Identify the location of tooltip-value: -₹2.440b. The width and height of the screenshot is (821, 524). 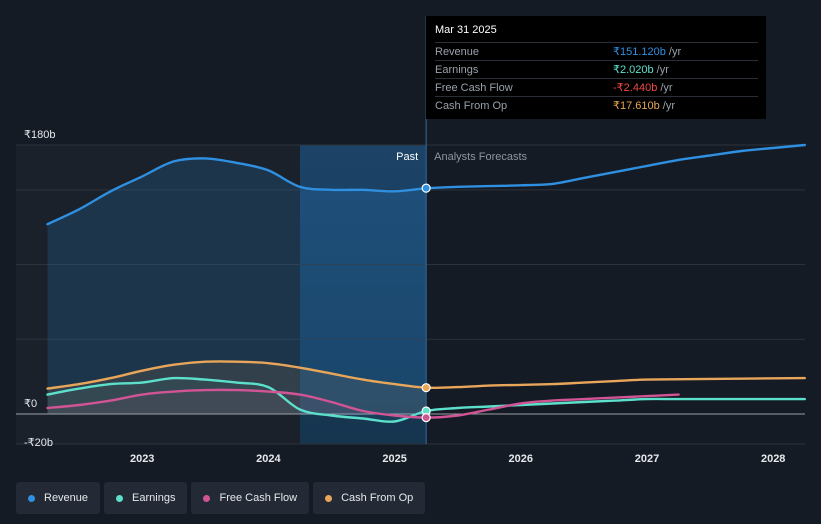
(635, 88).